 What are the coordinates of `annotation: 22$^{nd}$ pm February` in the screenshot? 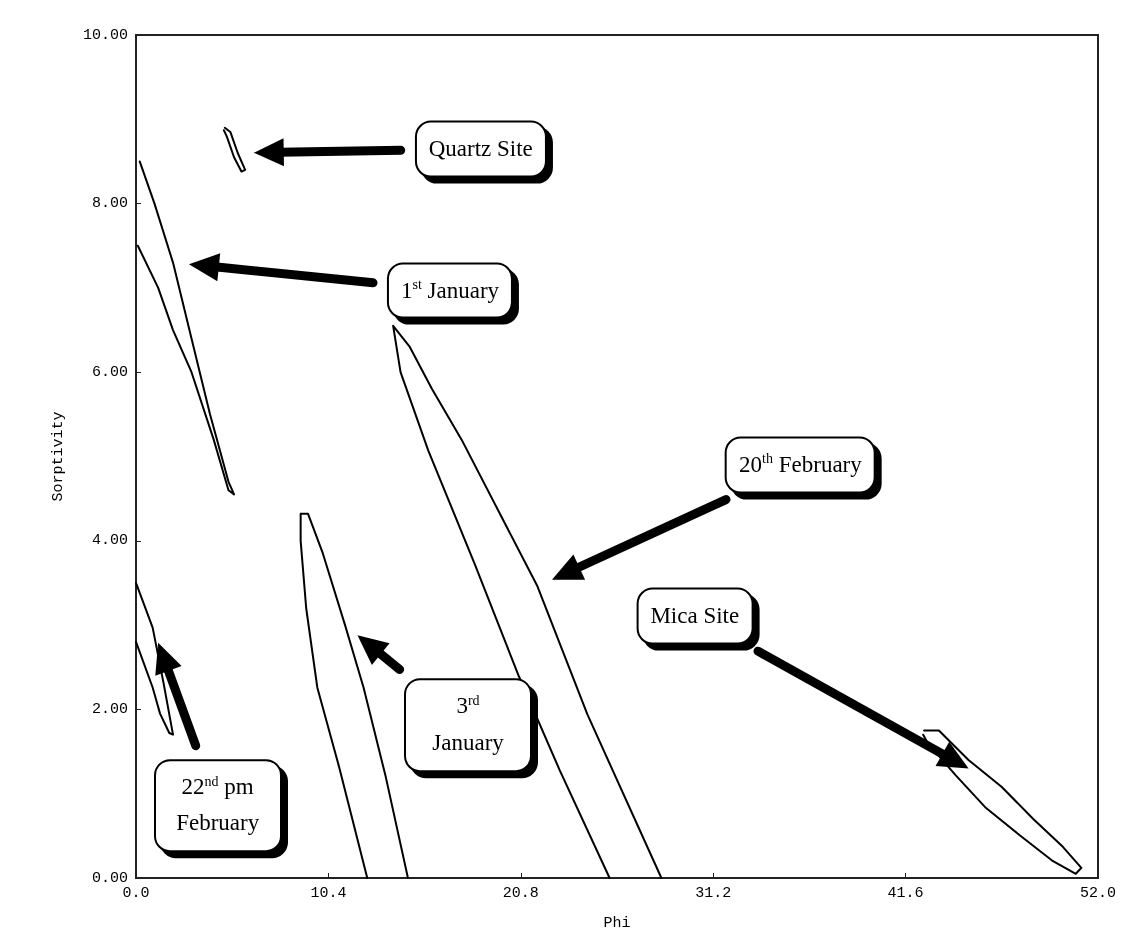 It's located at (217, 805).